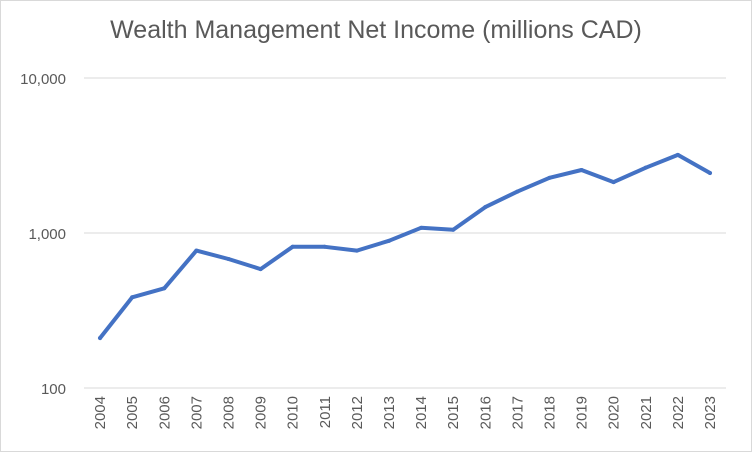  Describe the element at coordinates (453, 412) in the screenshot. I see `x-tick-label: 2015` at that location.